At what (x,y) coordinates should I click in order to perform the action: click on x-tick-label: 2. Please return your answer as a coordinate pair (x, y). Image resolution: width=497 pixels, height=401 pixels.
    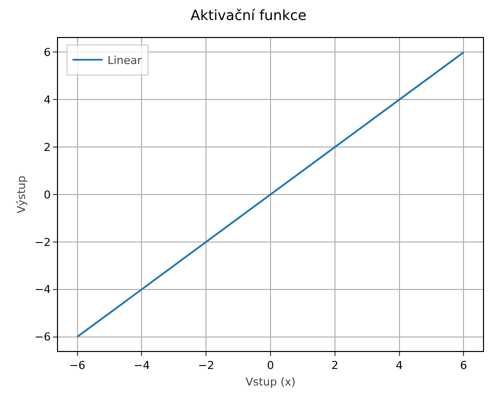
    Looking at the image, I should click on (334, 365).